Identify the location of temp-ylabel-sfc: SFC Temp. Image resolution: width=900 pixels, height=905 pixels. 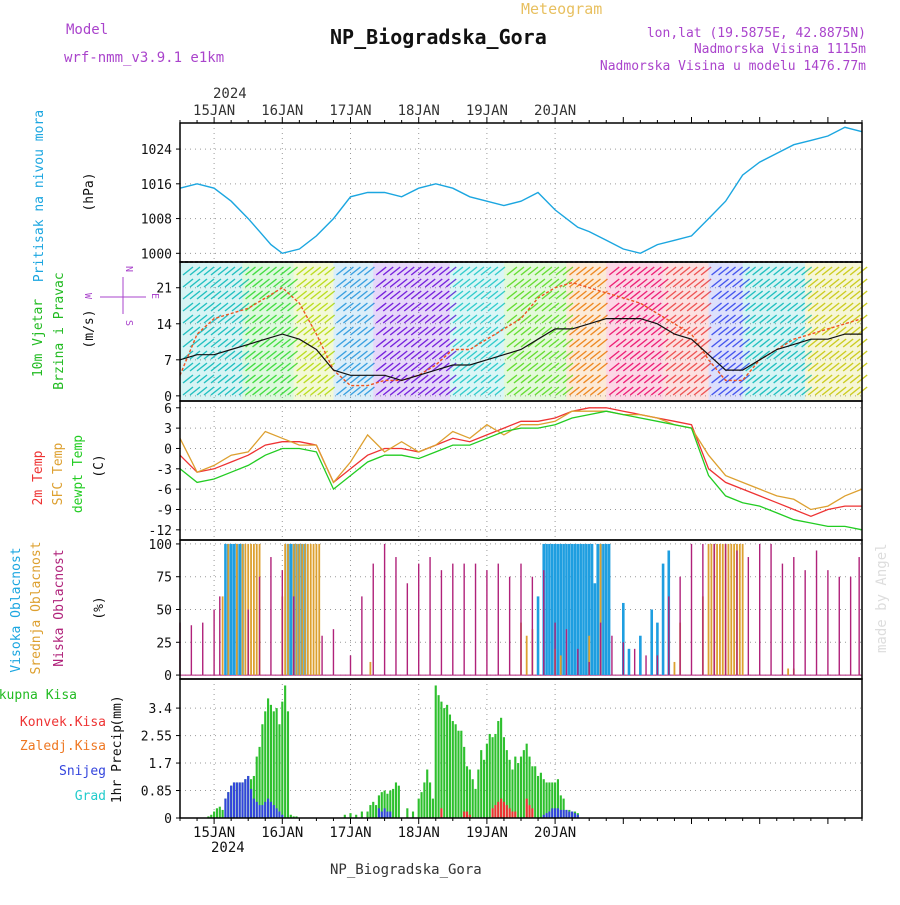
(58, 474).